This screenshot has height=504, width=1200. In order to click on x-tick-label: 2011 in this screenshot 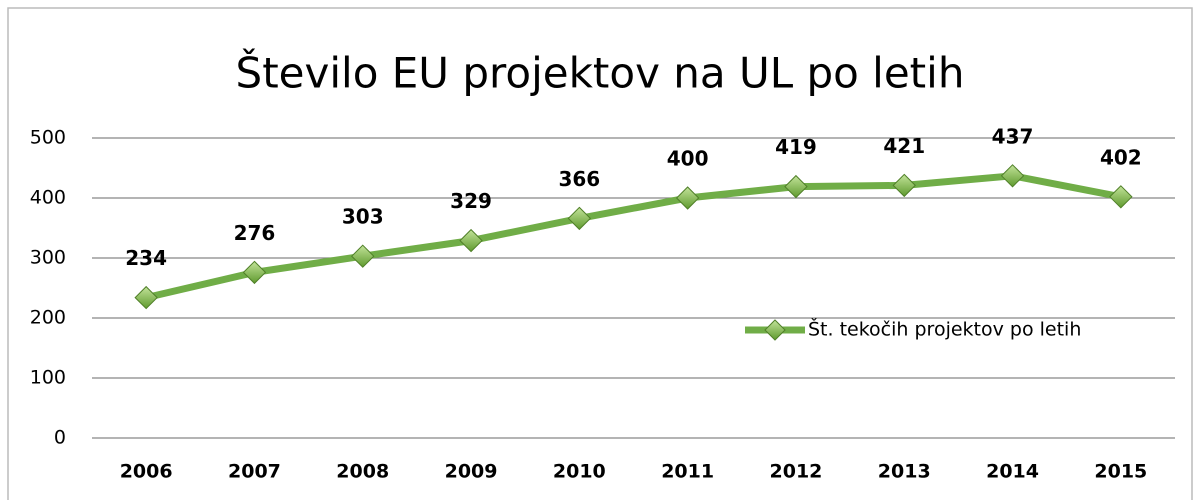, I will do `click(687, 472)`.